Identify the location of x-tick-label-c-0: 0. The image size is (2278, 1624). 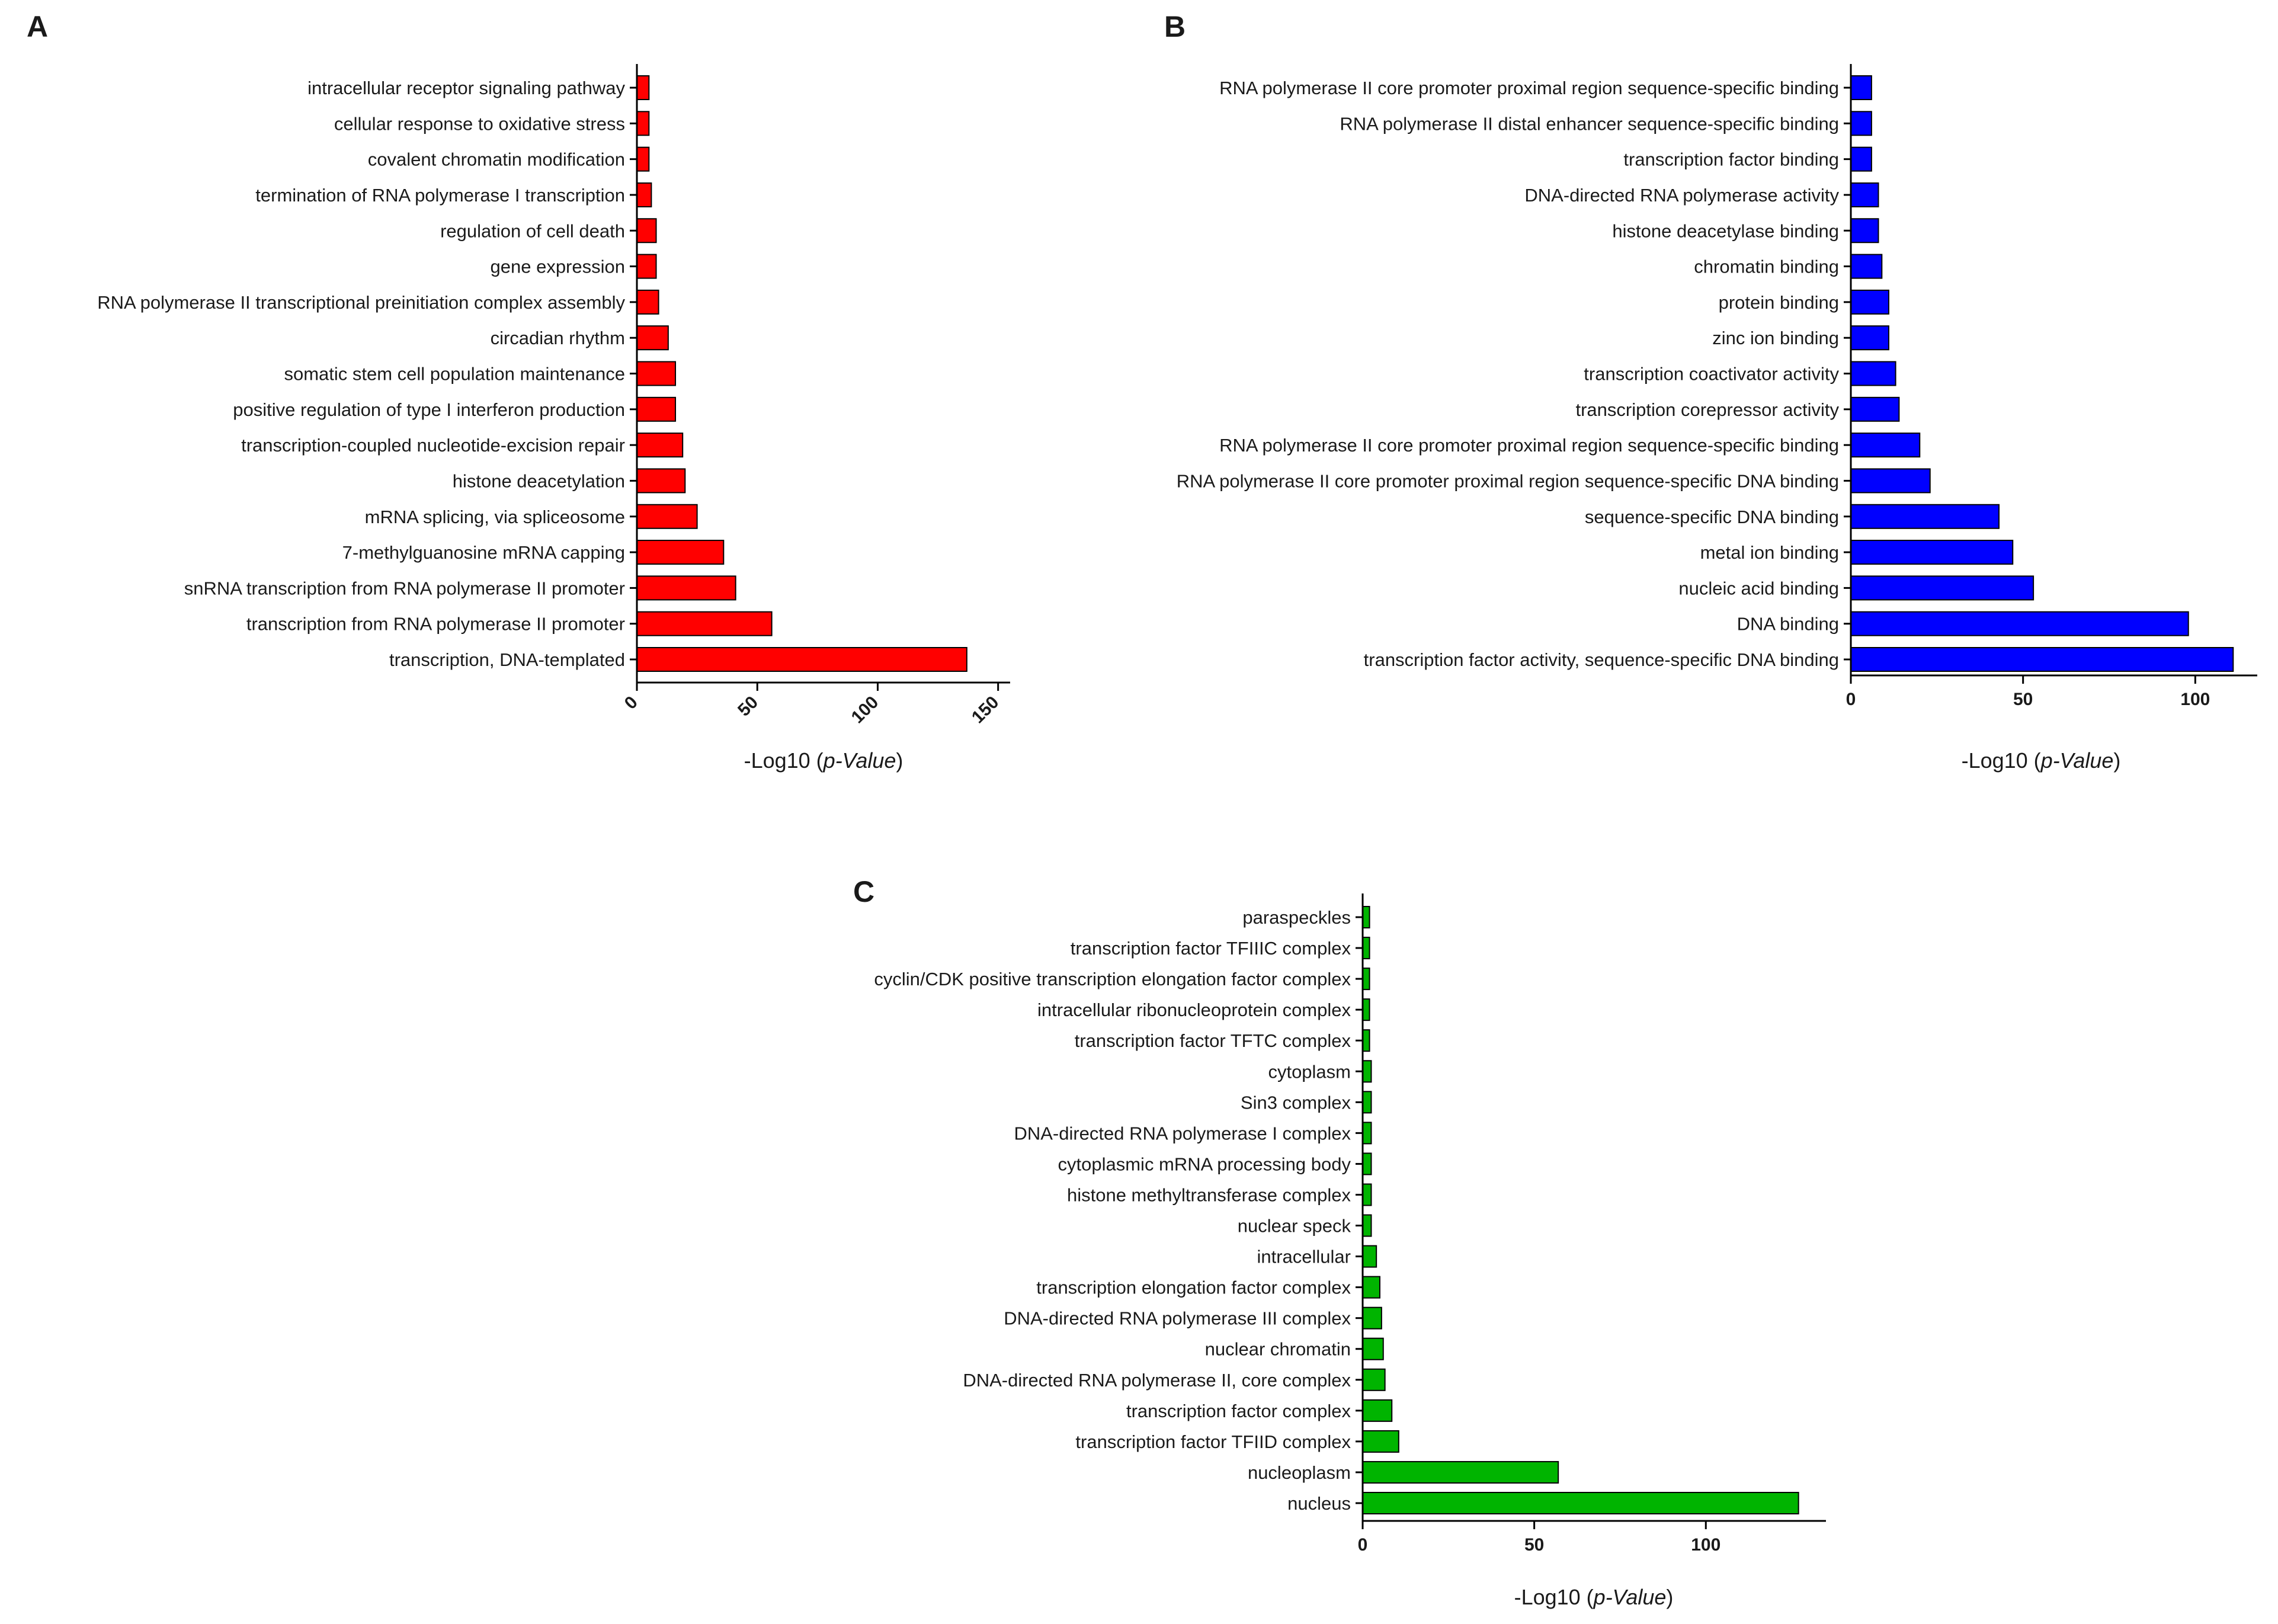
(1363, 1545).